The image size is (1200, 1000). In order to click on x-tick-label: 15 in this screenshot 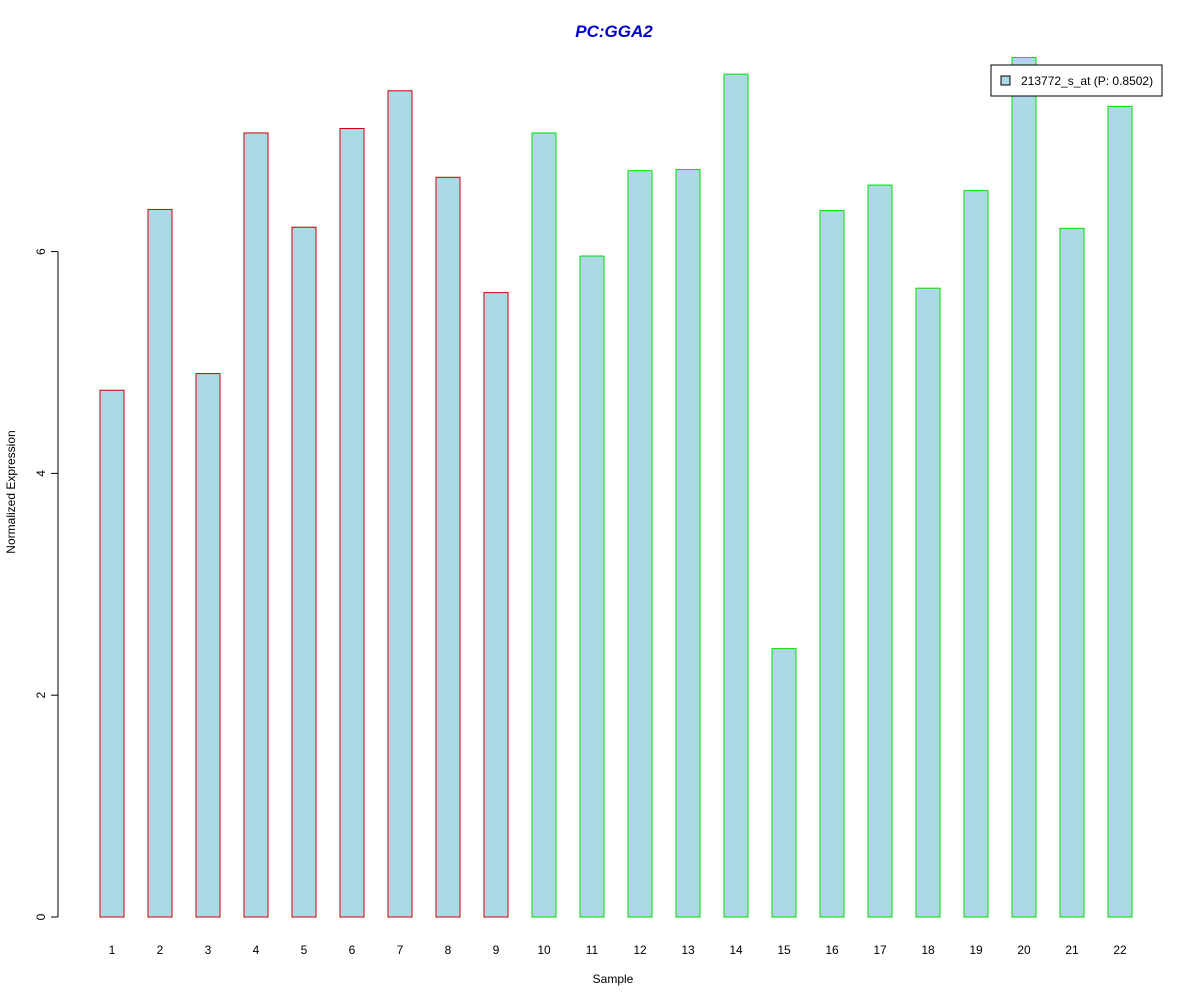, I will do `click(784, 950)`.